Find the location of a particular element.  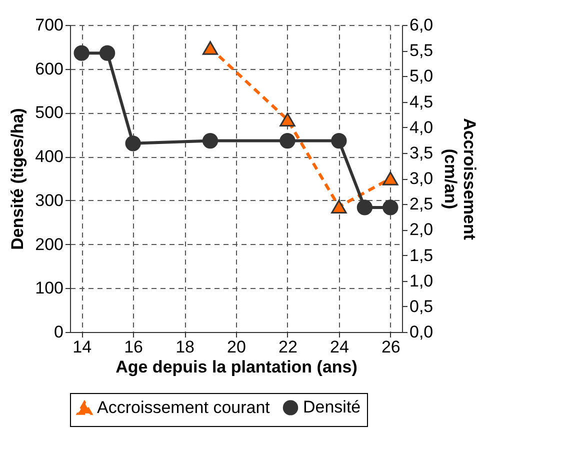

y2-tick-label: 2,0 is located at coordinates (422, 230).